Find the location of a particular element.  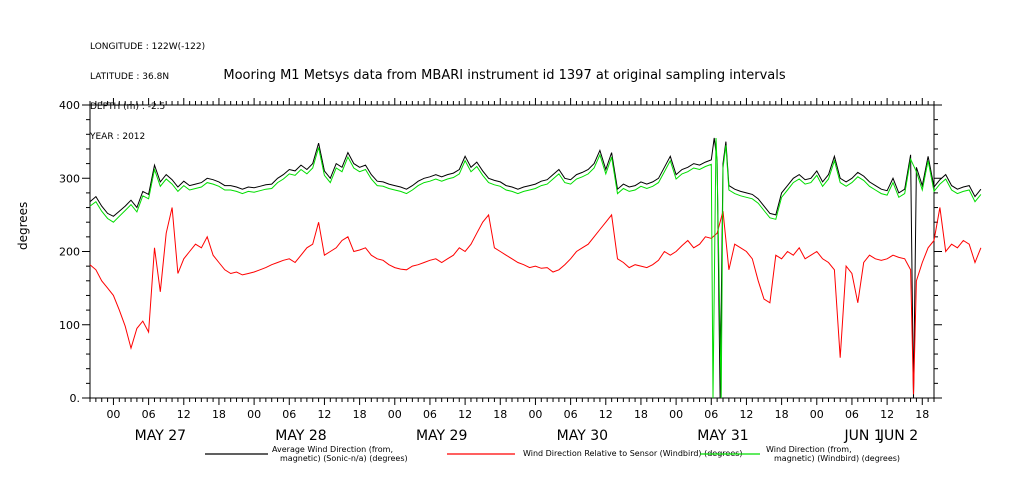

longitude-label: LONGITUDE : 122W(-122) is located at coordinates (148, 47).